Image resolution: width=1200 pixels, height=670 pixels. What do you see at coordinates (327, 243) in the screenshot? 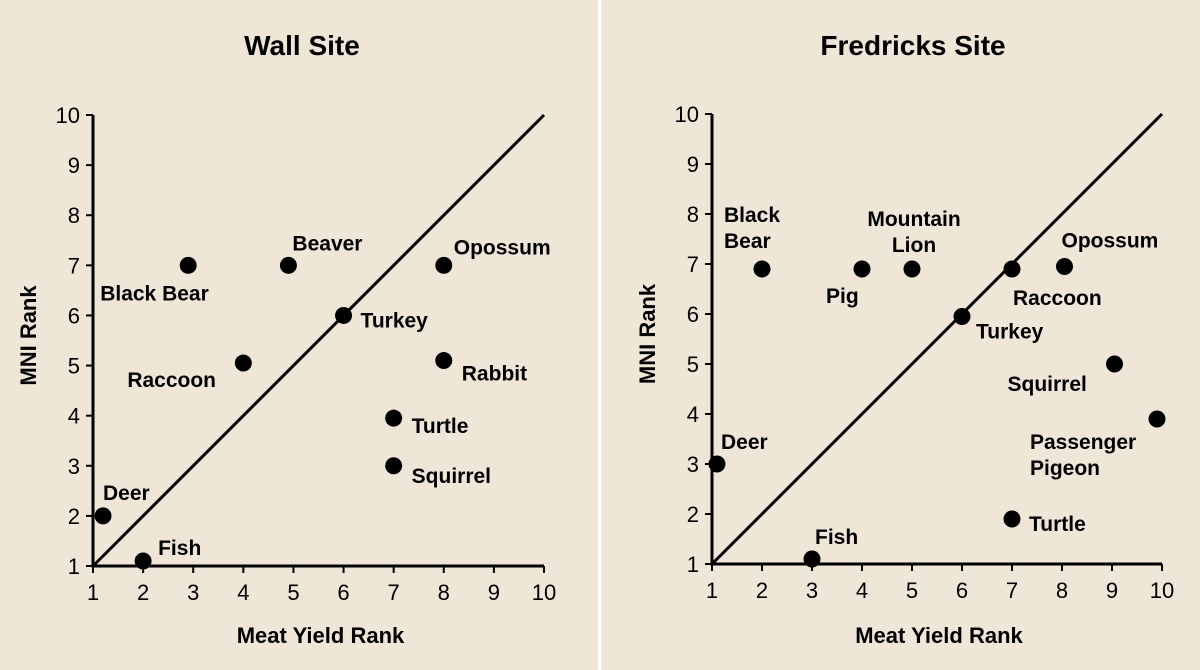
I see `point-label: Beaver` at bounding box center [327, 243].